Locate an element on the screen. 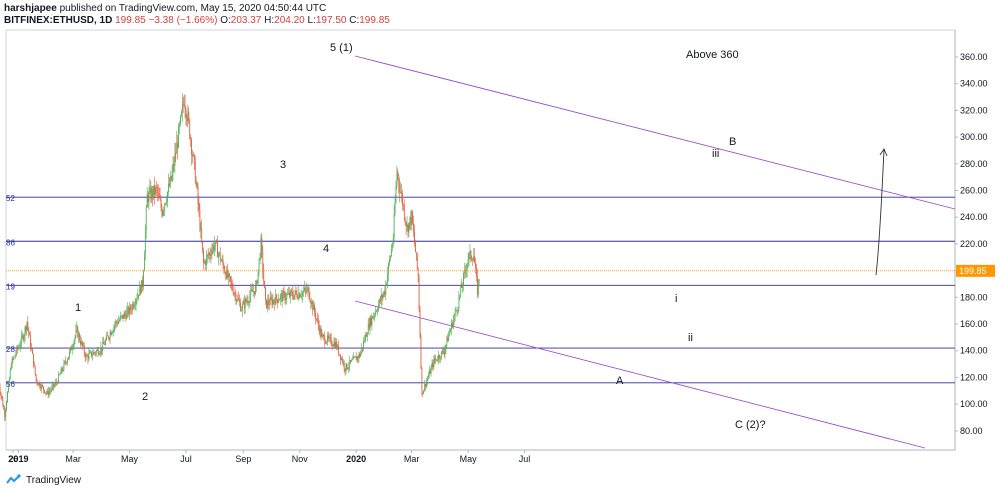 The width and height of the screenshot is (1000, 492). x-tick-label: Nov is located at coordinates (300, 459).